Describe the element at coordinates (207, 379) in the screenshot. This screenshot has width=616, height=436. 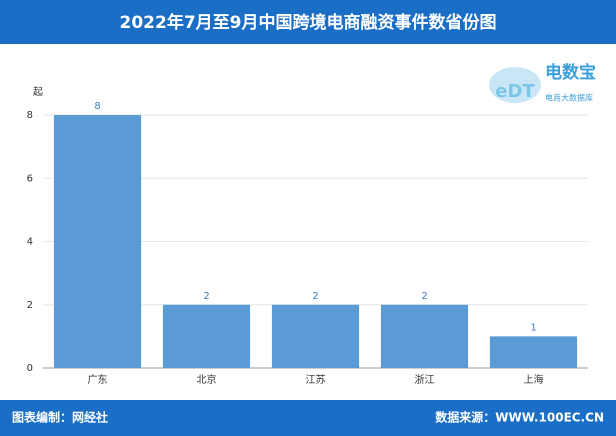
I see `x-tick-label: 北京` at that location.